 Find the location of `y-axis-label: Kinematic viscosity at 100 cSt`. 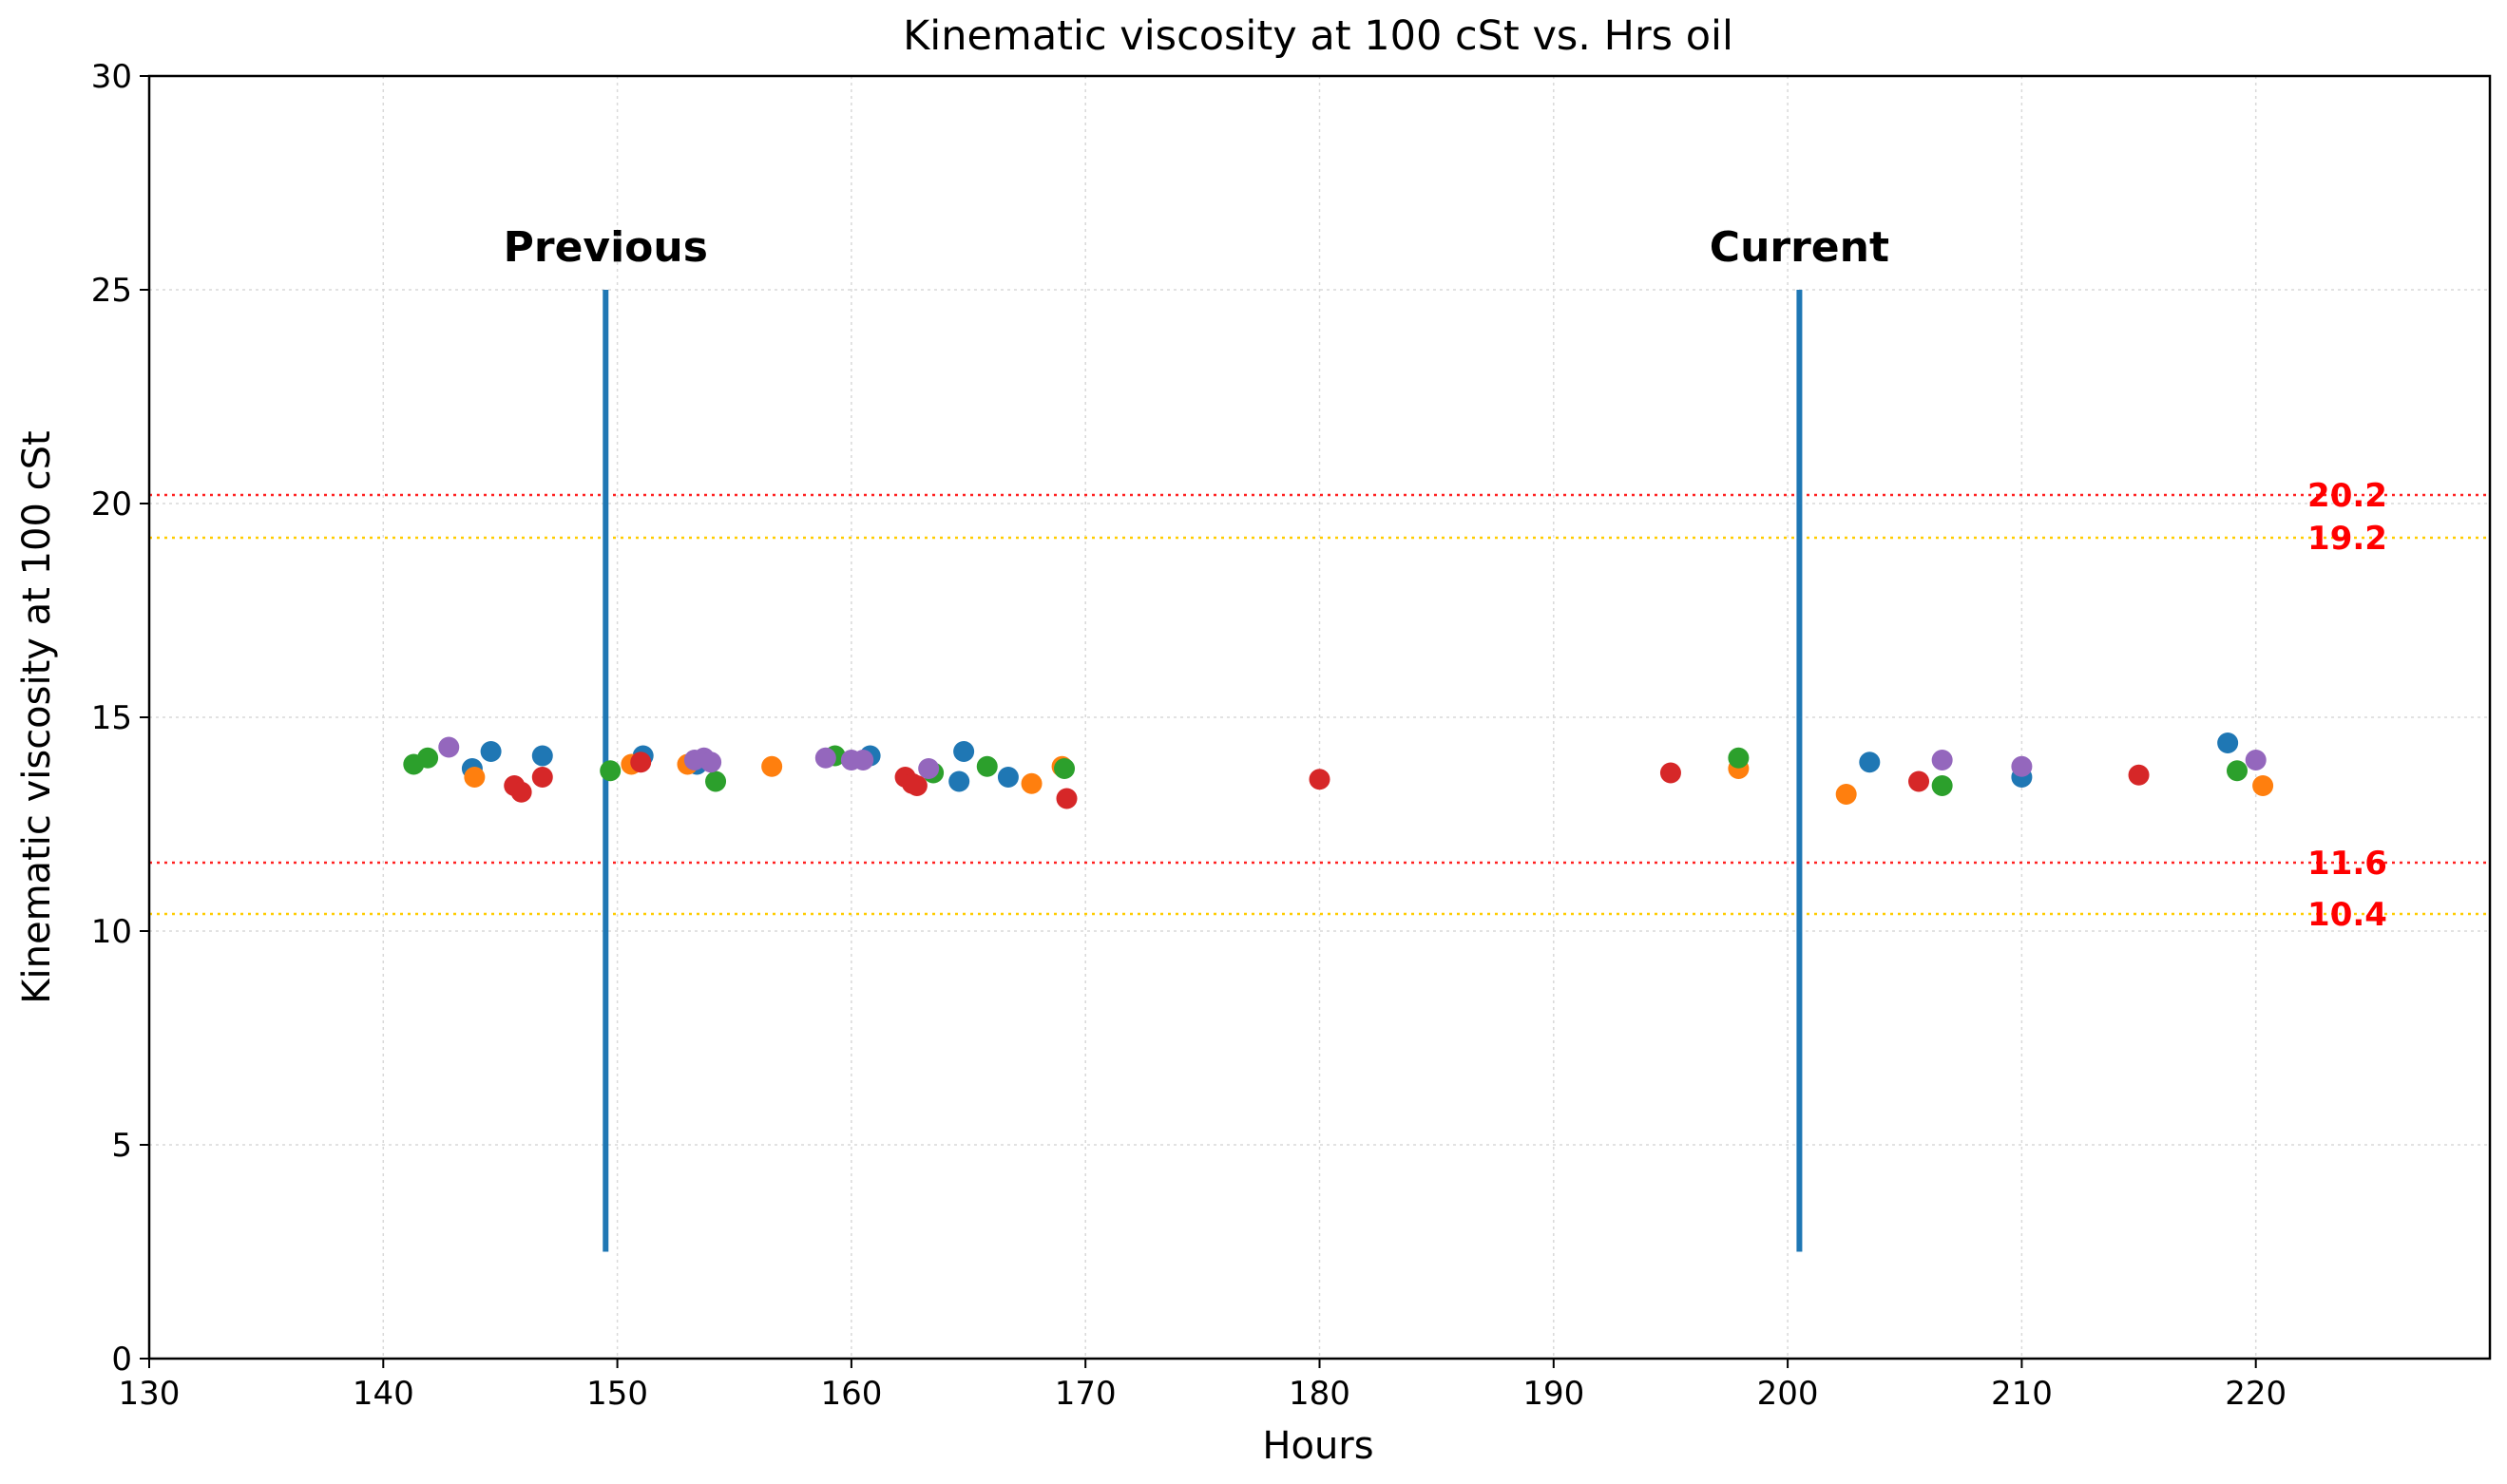

y-axis-label: Kinematic viscosity at 100 cSt is located at coordinates (37, 716).